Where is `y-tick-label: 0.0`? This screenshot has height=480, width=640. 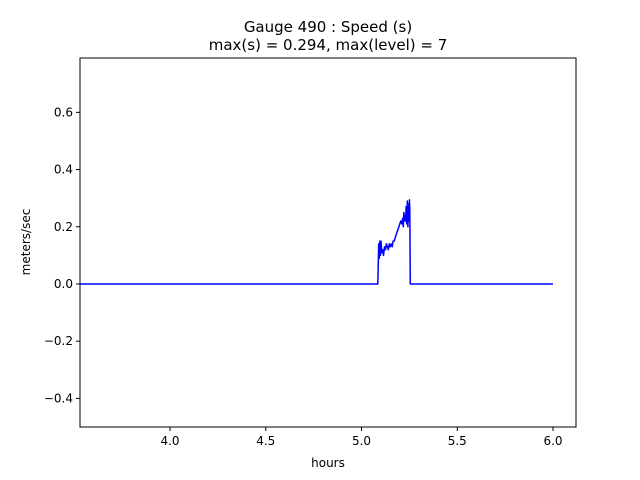 y-tick-label: 0.0 is located at coordinates (63, 284).